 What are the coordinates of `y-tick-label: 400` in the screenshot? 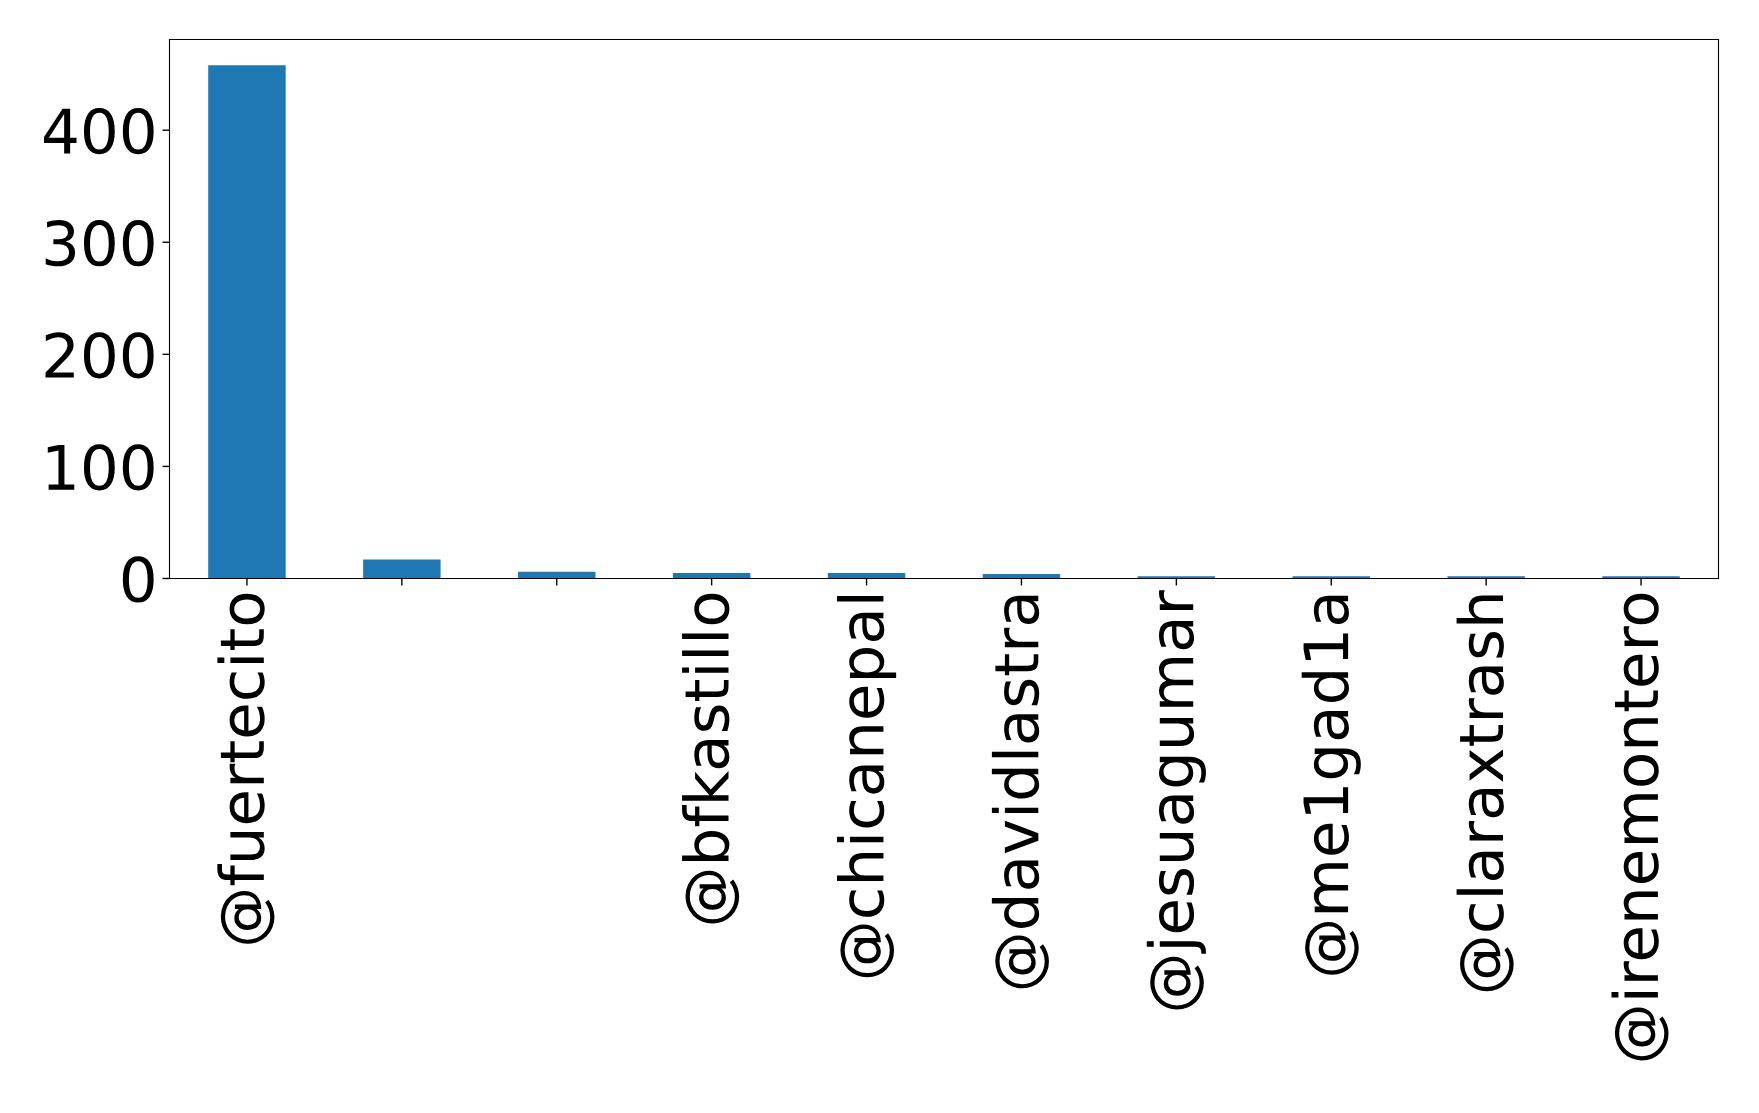 It's located at (99, 131).